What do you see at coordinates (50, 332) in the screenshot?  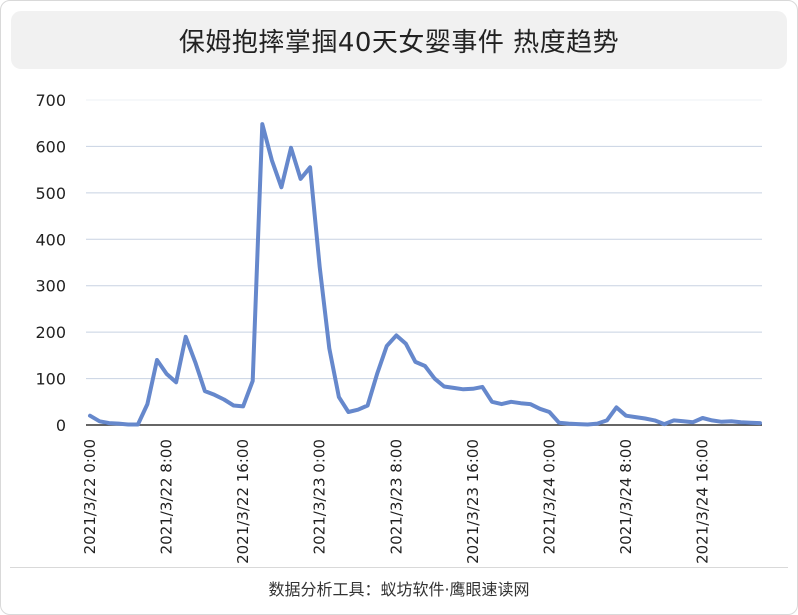 I see `y-tick-label: 200` at bounding box center [50, 332].